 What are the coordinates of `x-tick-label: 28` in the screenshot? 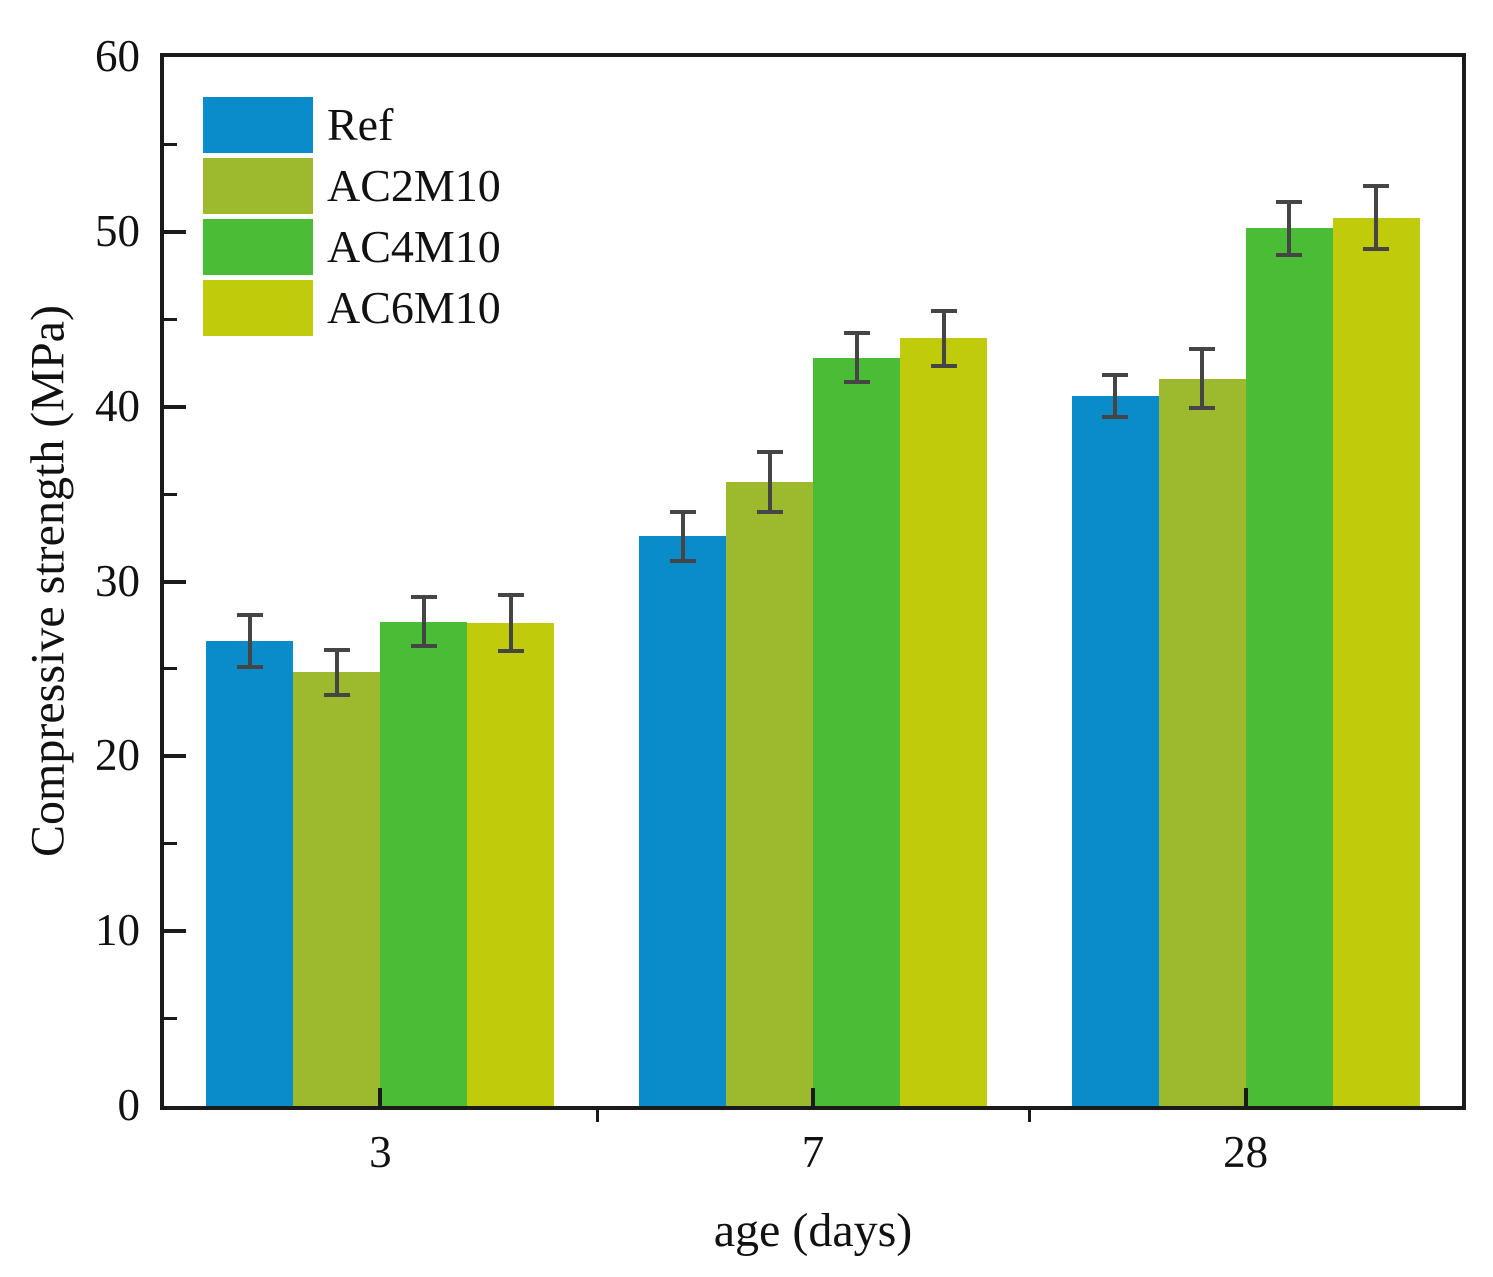 It's located at (1246, 1152).